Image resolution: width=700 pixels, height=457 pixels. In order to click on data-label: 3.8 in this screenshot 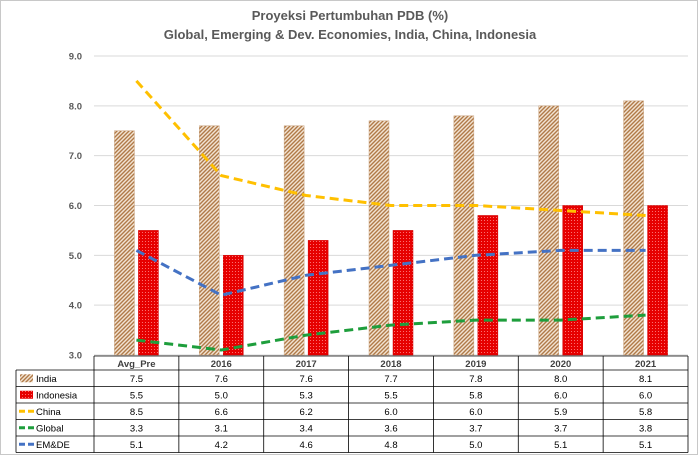, I will do `click(645, 428)`.